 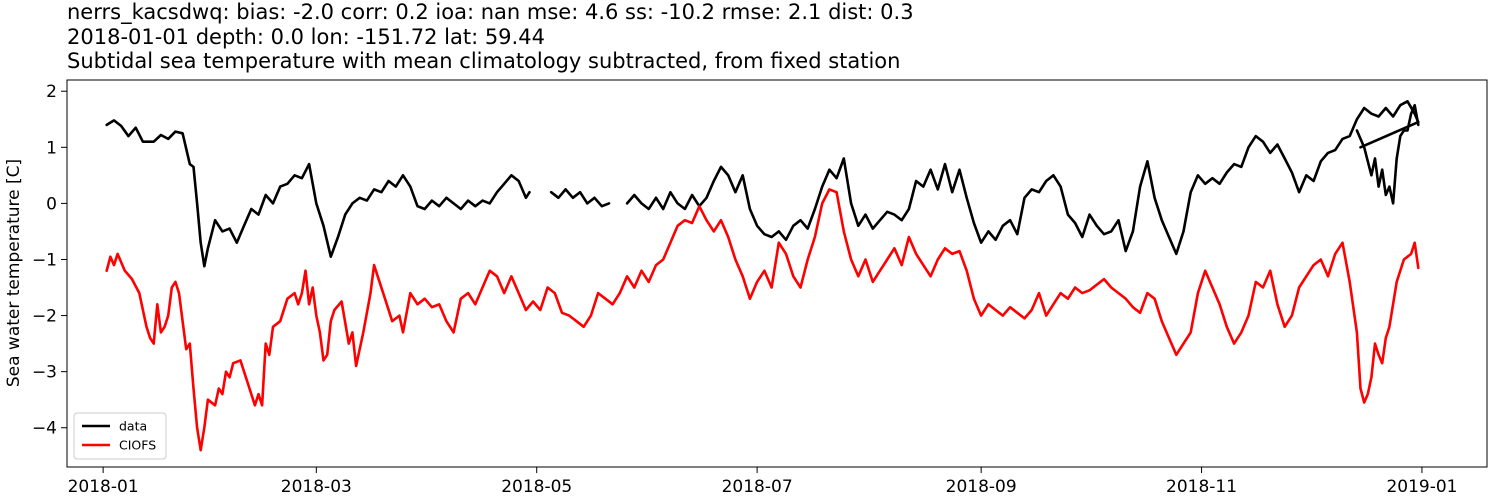 I want to click on y-axis-label: Sea water temperature [C], so click(x=14, y=273).